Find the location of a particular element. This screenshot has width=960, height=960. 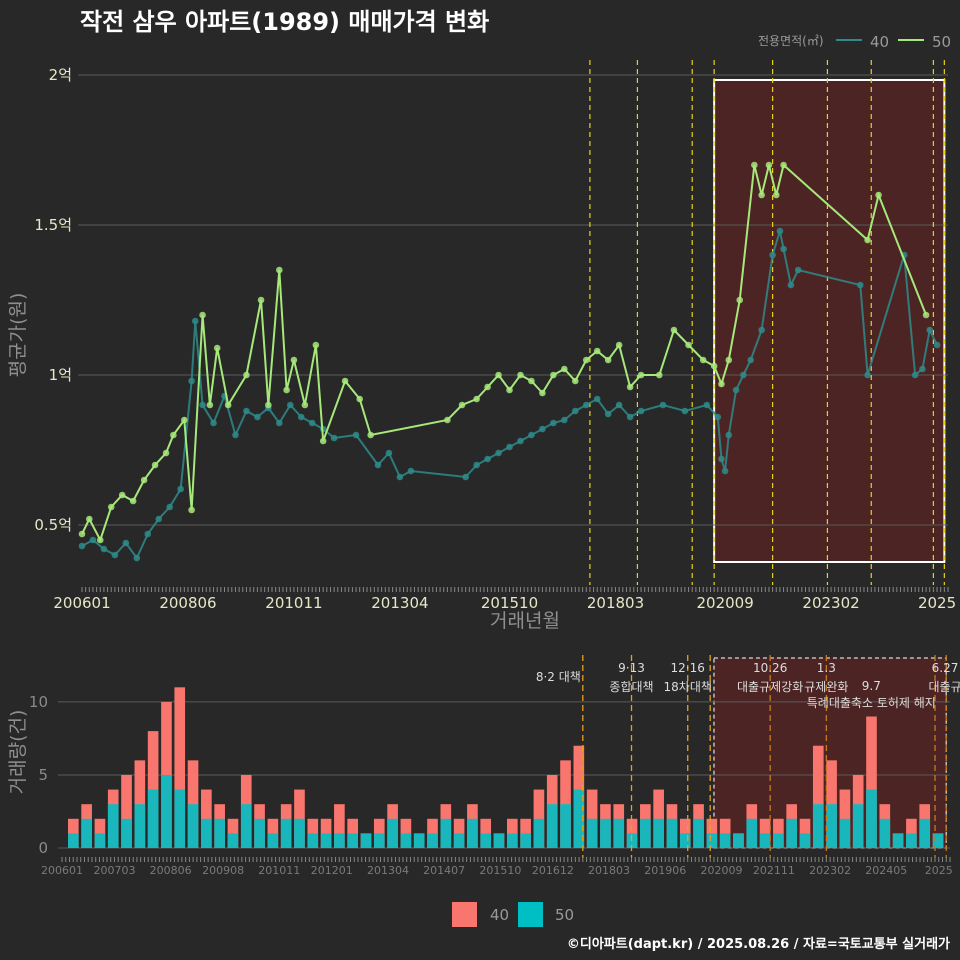

legend-bar-40-label: 40 is located at coordinates (499, 915).